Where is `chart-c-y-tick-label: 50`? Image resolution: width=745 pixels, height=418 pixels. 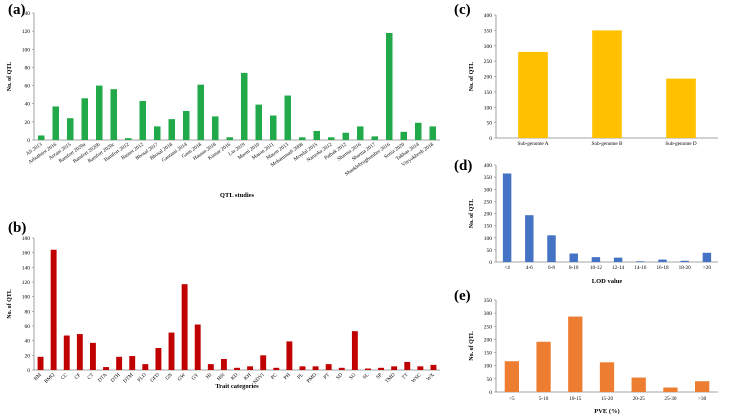
chart-c-y-tick-label: 50 is located at coordinates (490, 124).